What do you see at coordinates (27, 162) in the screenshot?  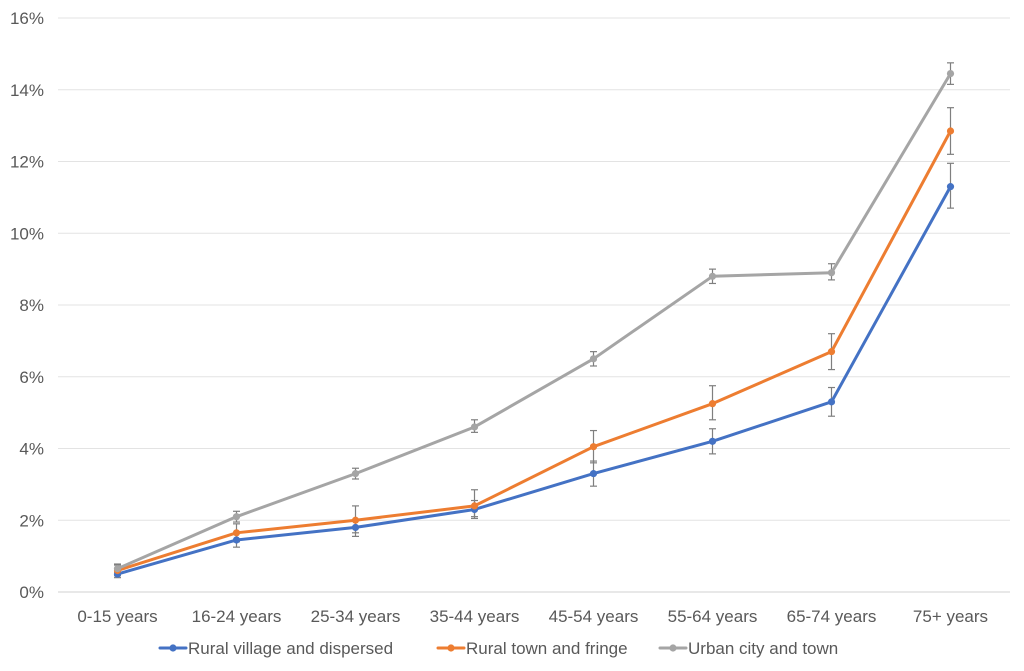 I see `y-tick-label: 12%` at bounding box center [27, 162].